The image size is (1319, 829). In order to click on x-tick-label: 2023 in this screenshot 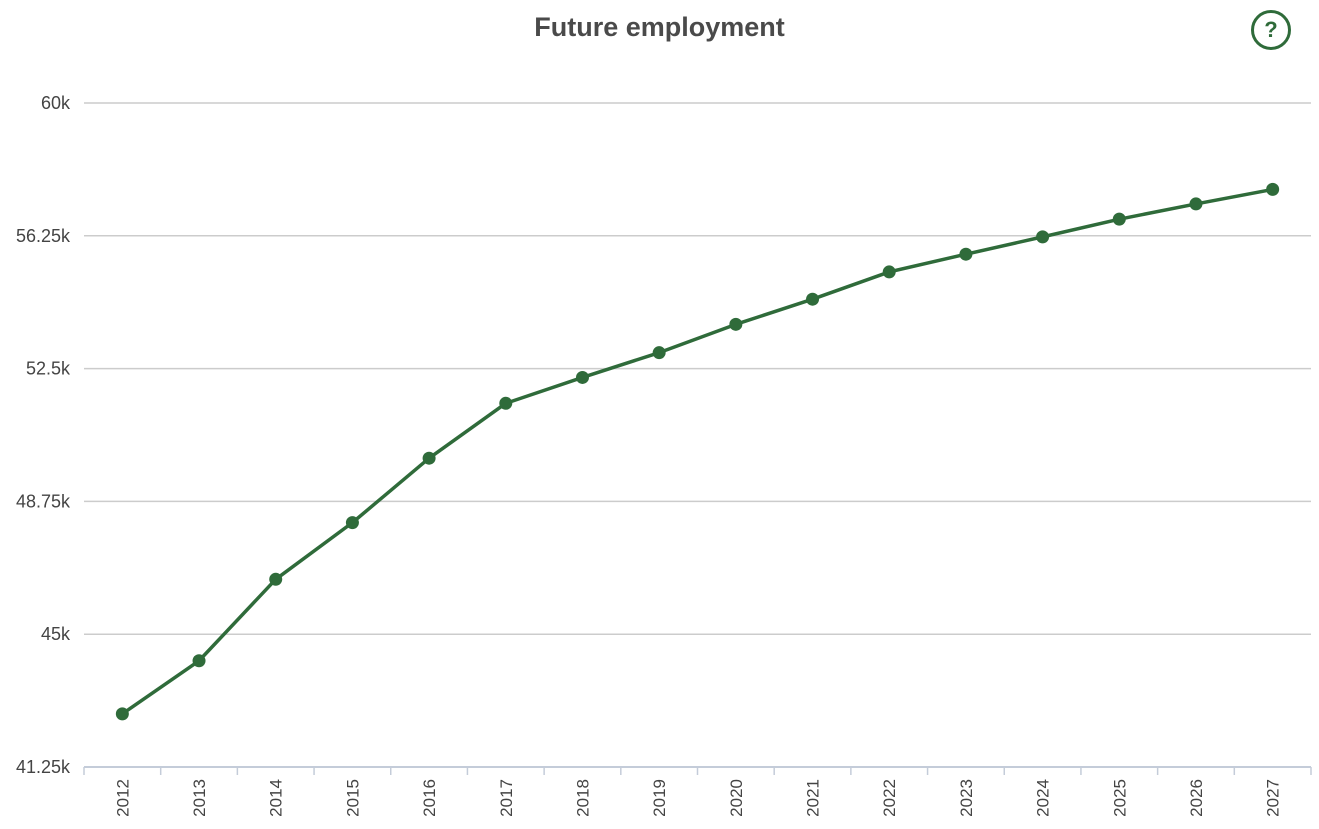, I will do `click(966, 798)`.